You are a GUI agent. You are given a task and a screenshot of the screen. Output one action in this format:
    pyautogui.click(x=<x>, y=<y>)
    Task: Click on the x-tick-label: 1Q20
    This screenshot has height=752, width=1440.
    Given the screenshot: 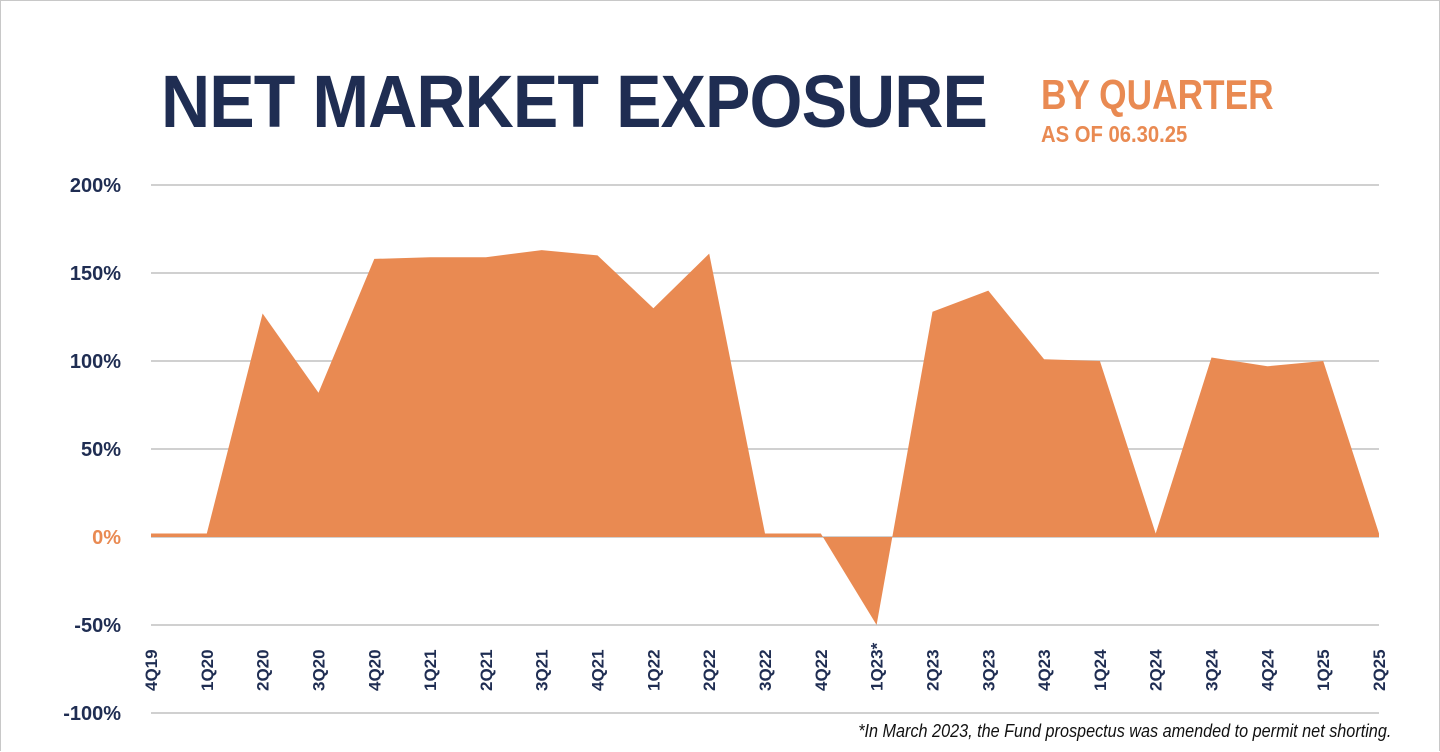 What is the action you would take?
    pyautogui.click(x=207, y=670)
    